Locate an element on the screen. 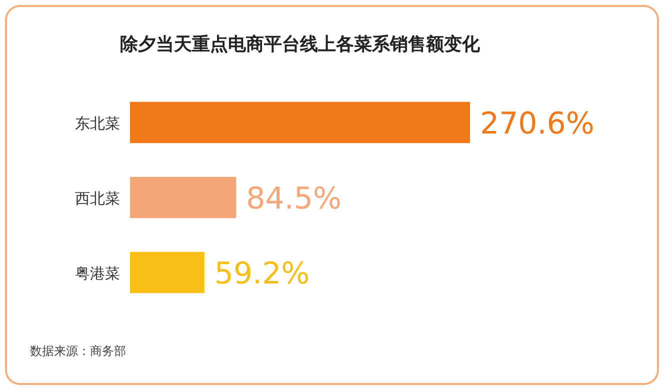  chart-title: 除夕当天重点电商平台线上各菜系销售额变化 is located at coordinates (300, 44).